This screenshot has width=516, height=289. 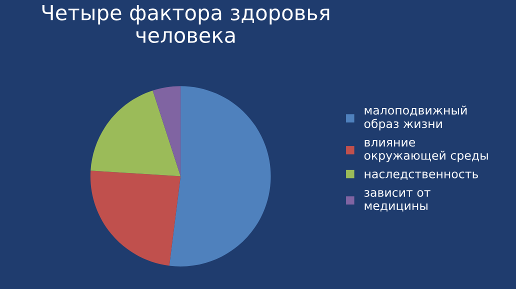 I want to click on legend-label: зависит от медицины, so click(x=397, y=201).